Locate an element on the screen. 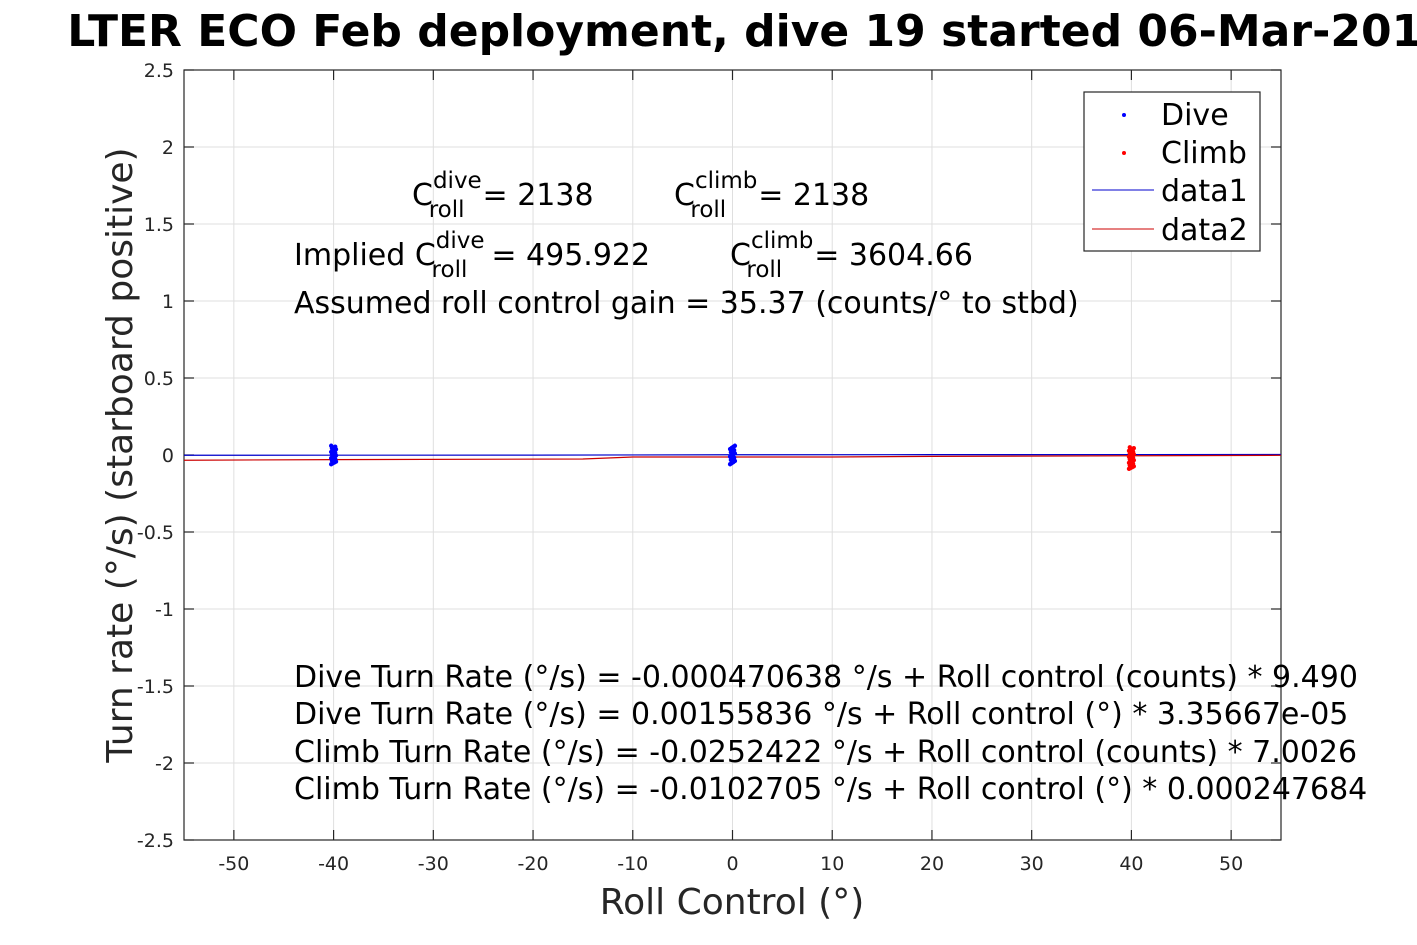 This screenshot has width=1417, height=945. c-roll-climb-value: = 2138 is located at coordinates (813, 195).